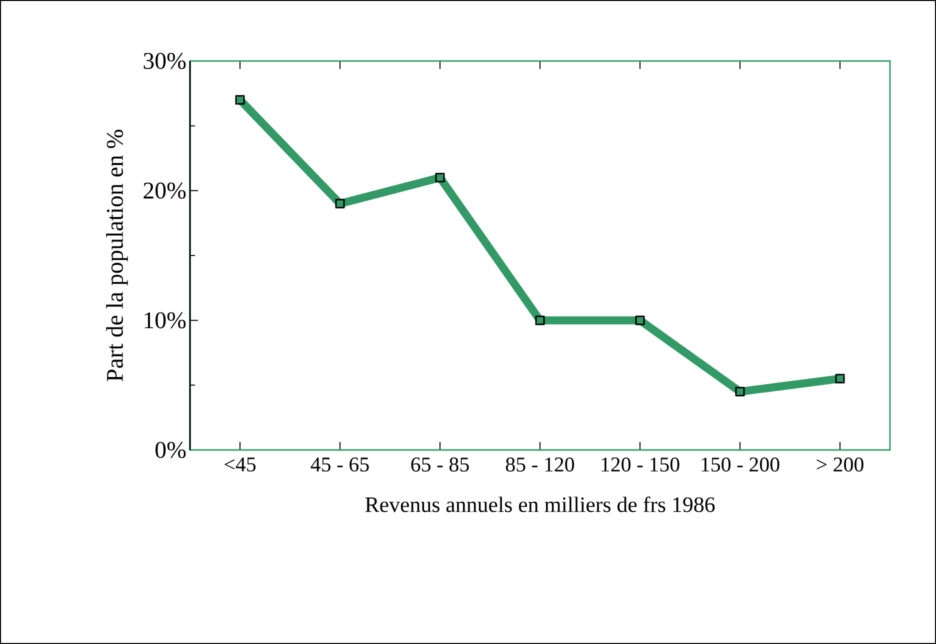 The height and width of the screenshot is (644, 936). Describe the element at coordinates (165, 61) in the screenshot. I see `y-tick-label: 30%` at that location.